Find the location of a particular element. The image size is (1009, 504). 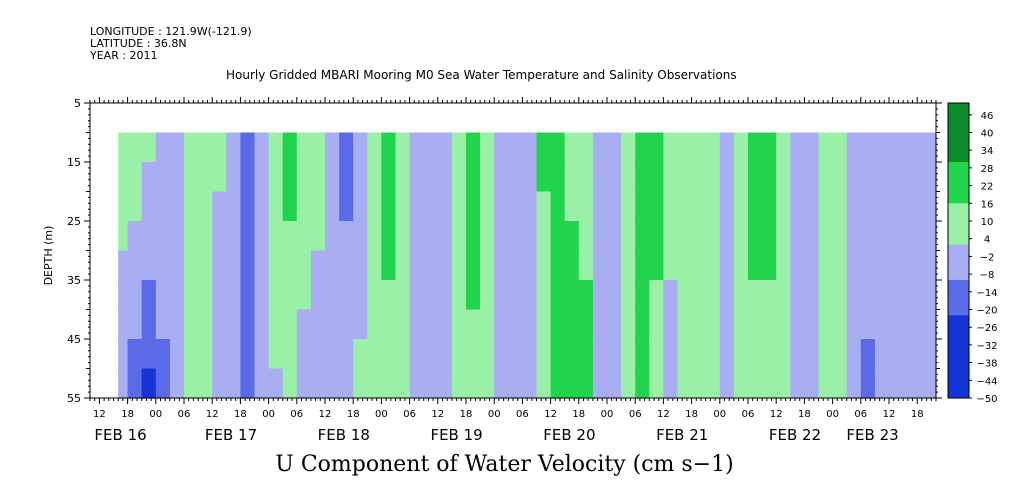

colorbar-tick-label: −50 is located at coordinates (986, 399).